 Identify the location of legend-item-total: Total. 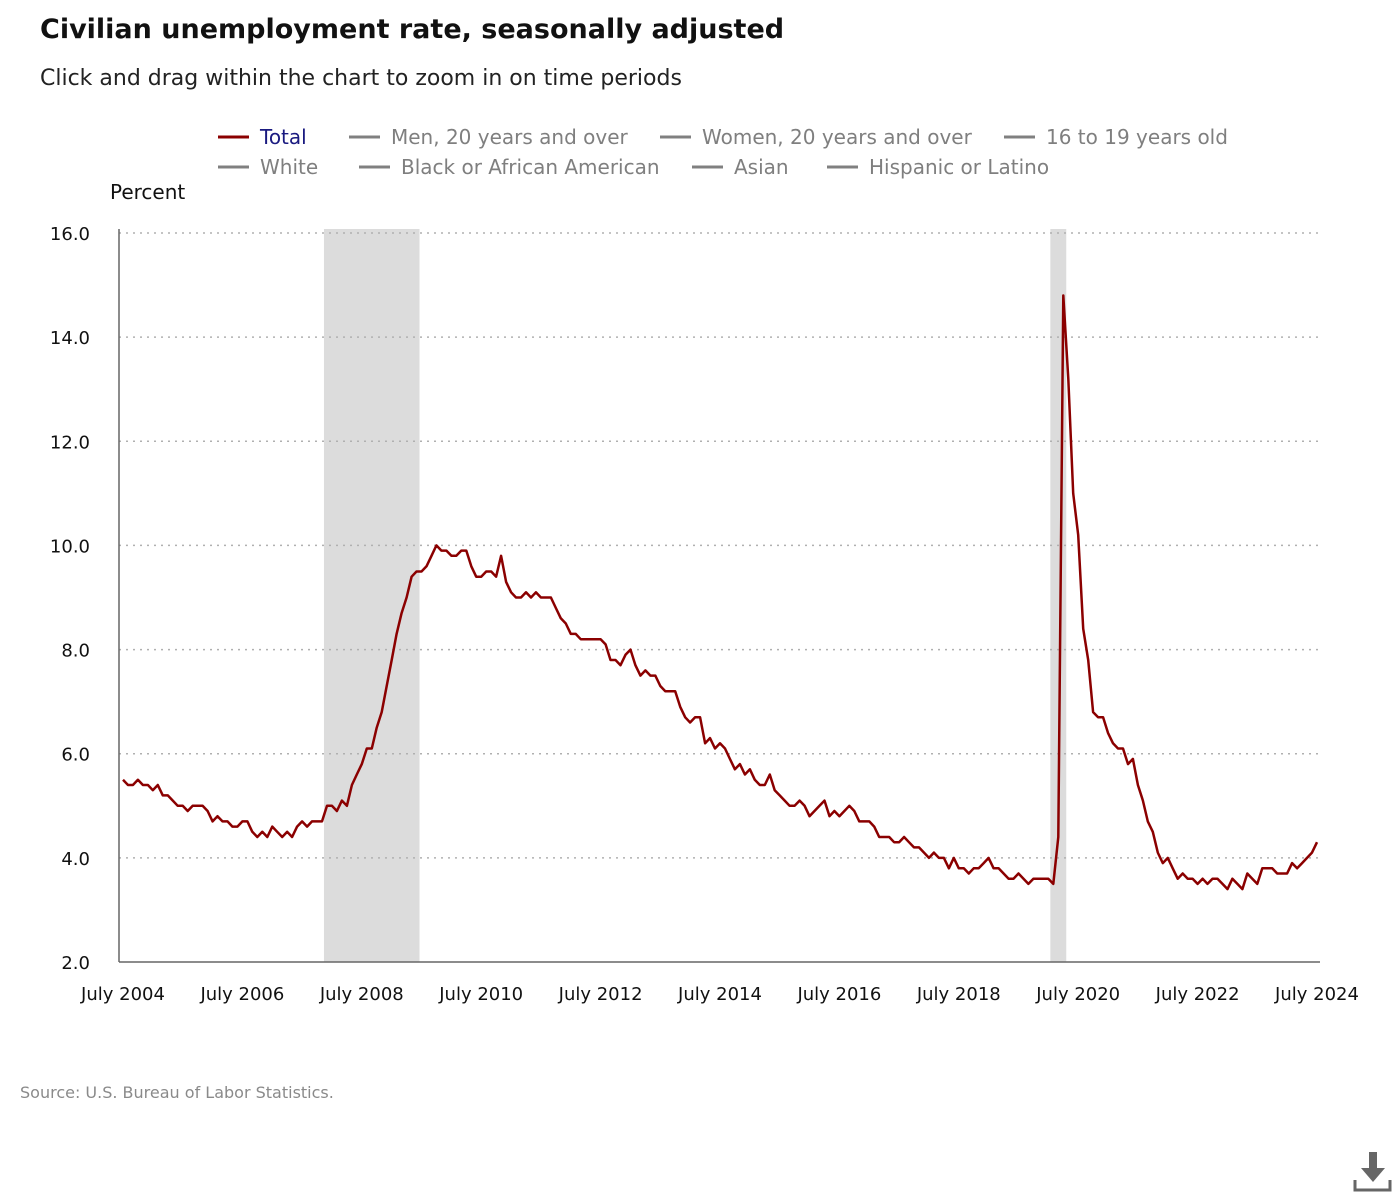
(262, 137).